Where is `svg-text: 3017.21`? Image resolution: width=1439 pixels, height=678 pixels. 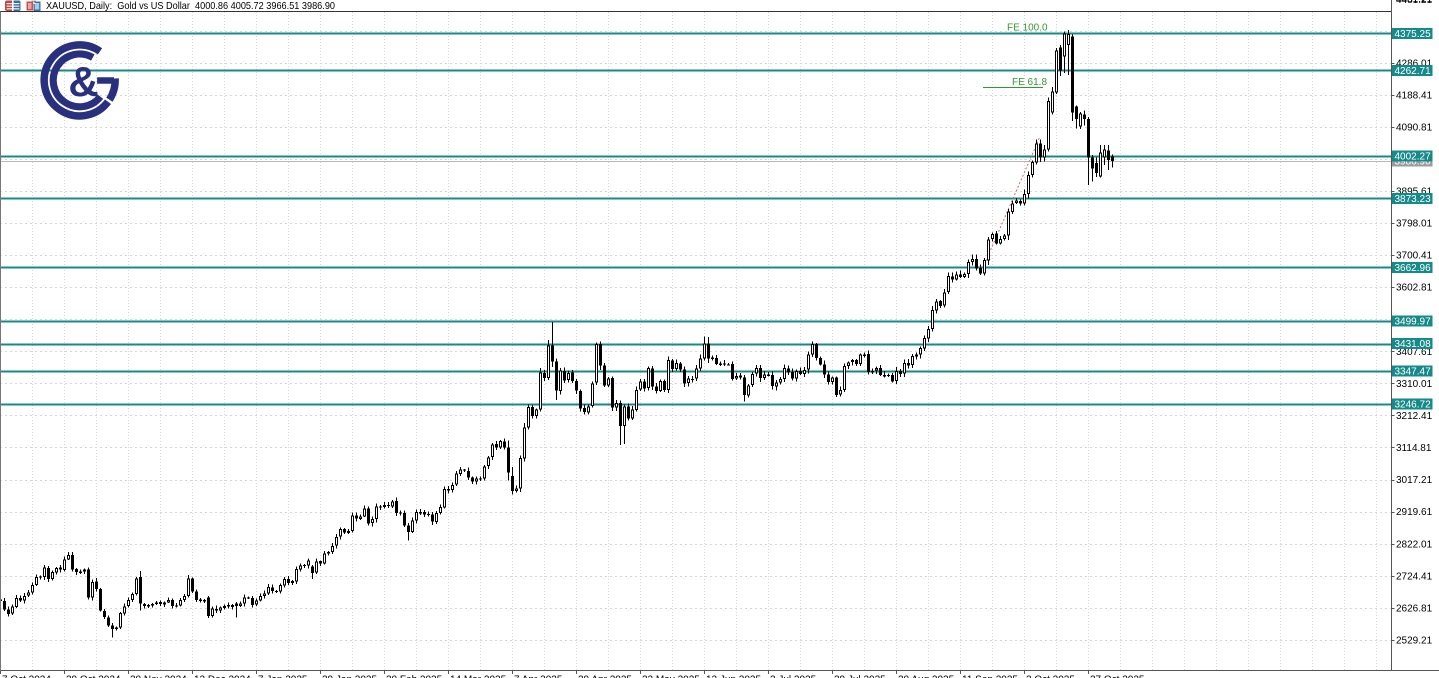
svg-text: 3017.21 is located at coordinates (1414, 480).